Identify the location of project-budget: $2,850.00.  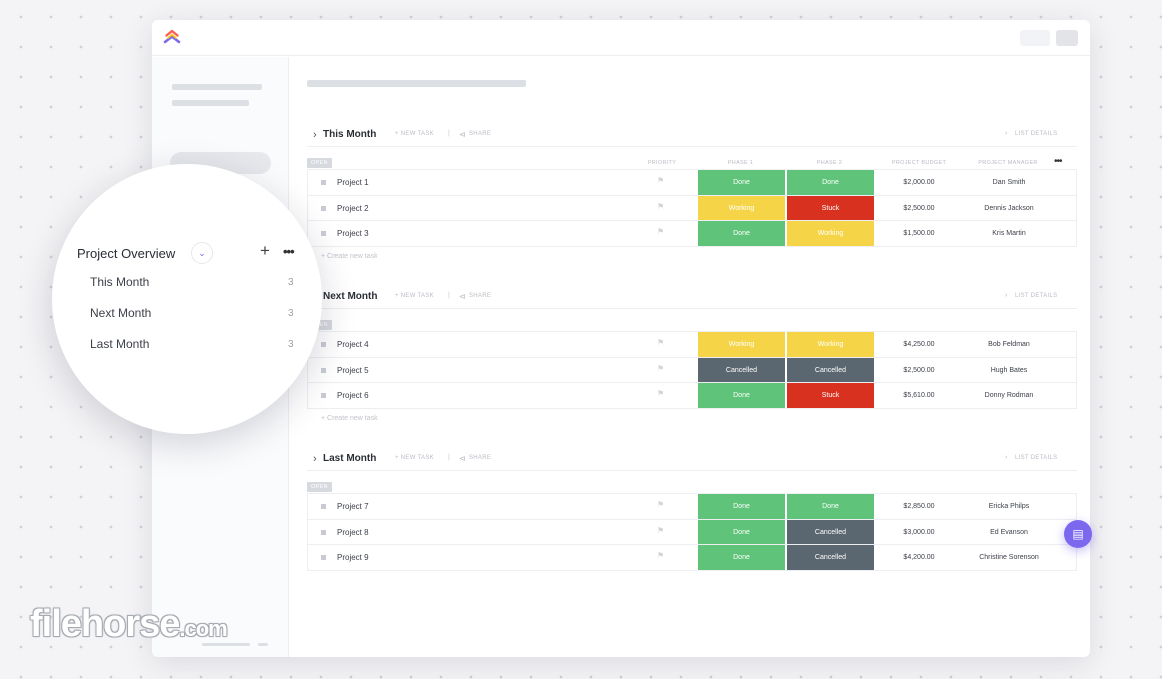
(919, 506).